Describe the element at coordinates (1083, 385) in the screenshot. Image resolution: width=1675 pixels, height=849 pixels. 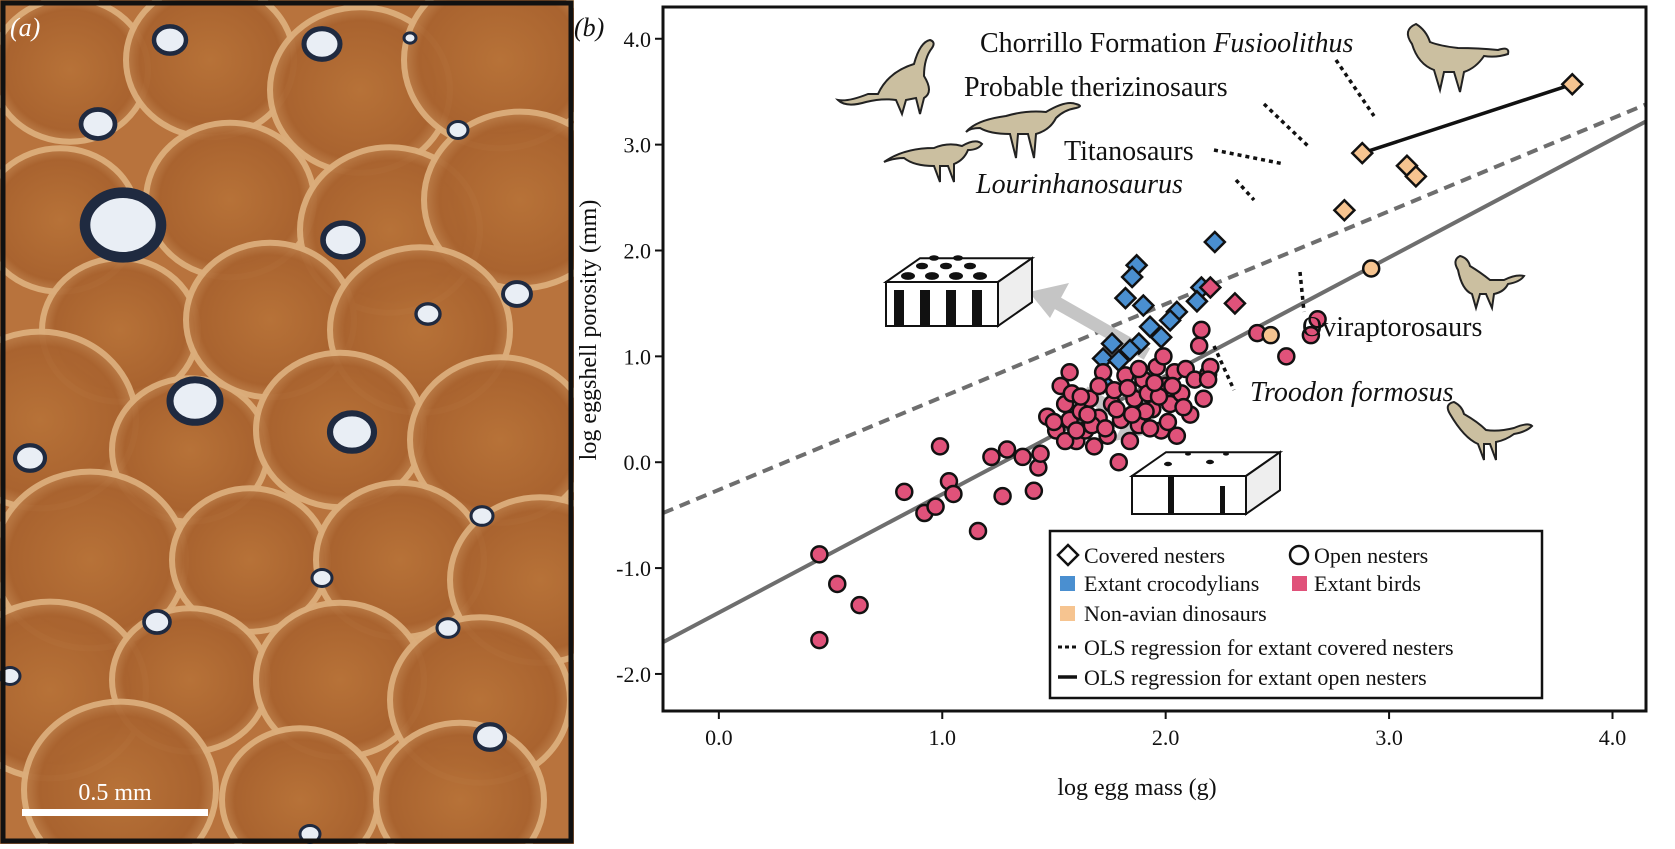
I see `eggshell-block-illustrations` at that location.